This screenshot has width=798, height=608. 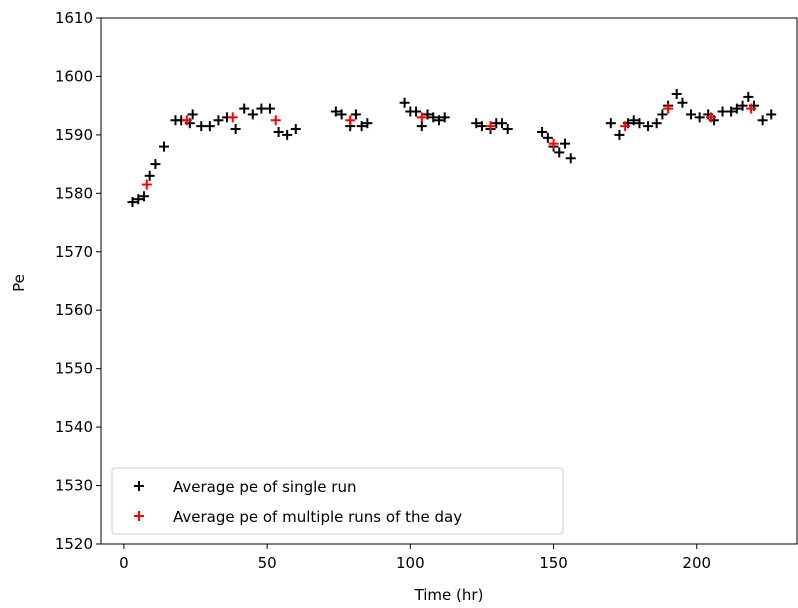 What do you see at coordinates (696, 563) in the screenshot?
I see `x-tick-label: 200` at bounding box center [696, 563].